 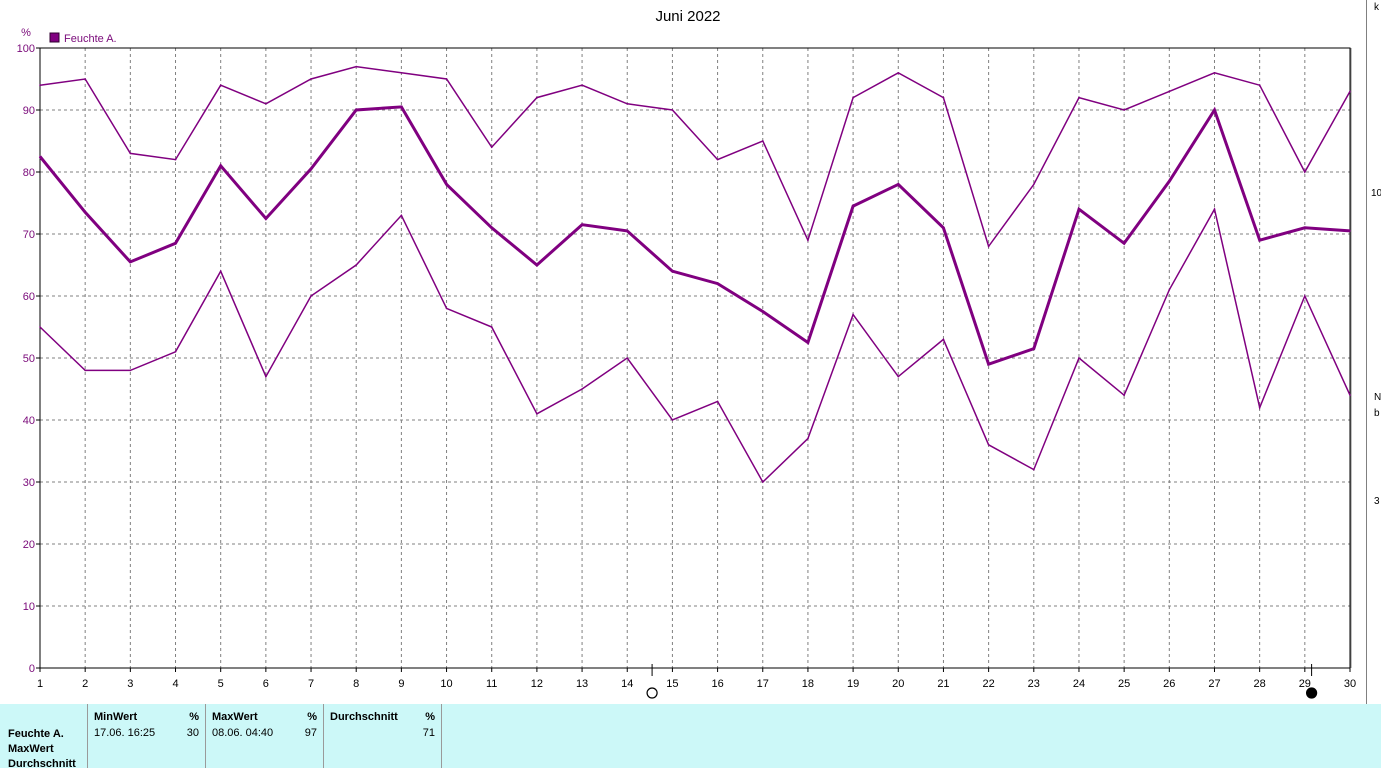 What do you see at coordinates (1377, 397) in the screenshot?
I see `edge-glyph-n: N` at bounding box center [1377, 397].